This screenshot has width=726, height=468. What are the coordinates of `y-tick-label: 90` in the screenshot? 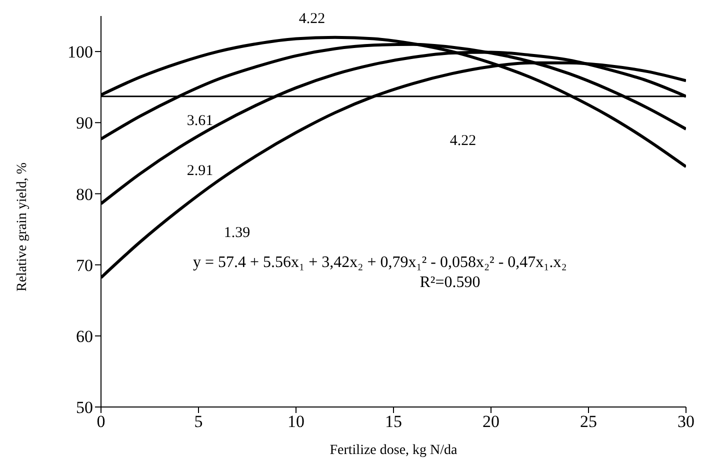 It's located at (84, 123).